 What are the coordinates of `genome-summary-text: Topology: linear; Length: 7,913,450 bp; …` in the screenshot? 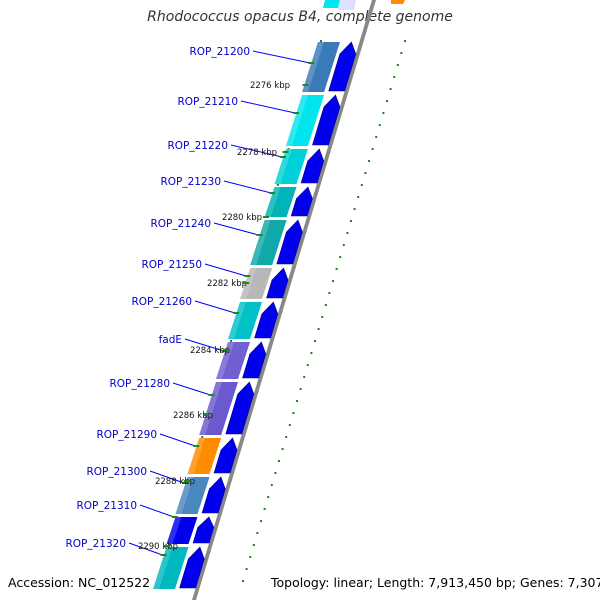 It's located at (435, 582).